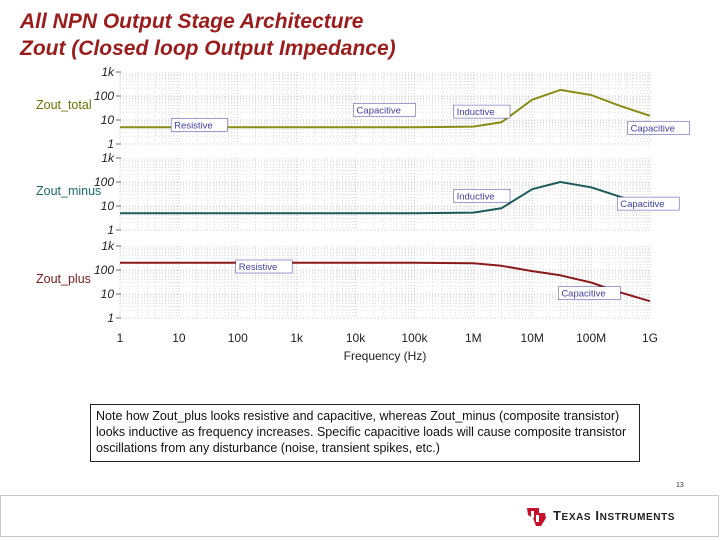  Describe the element at coordinates (64, 105) in the screenshot. I see `panel-label: Zout_total` at that location.